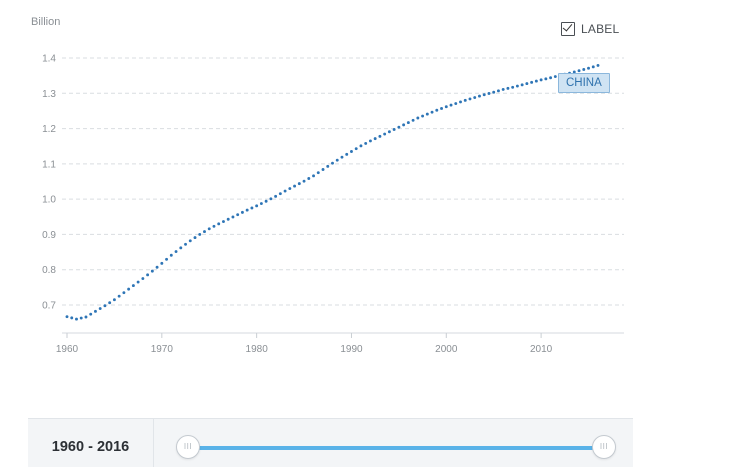 The width and height of the screenshot is (738, 475). Describe the element at coordinates (568, 28) in the screenshot. I see `label-checkbox` at that location.